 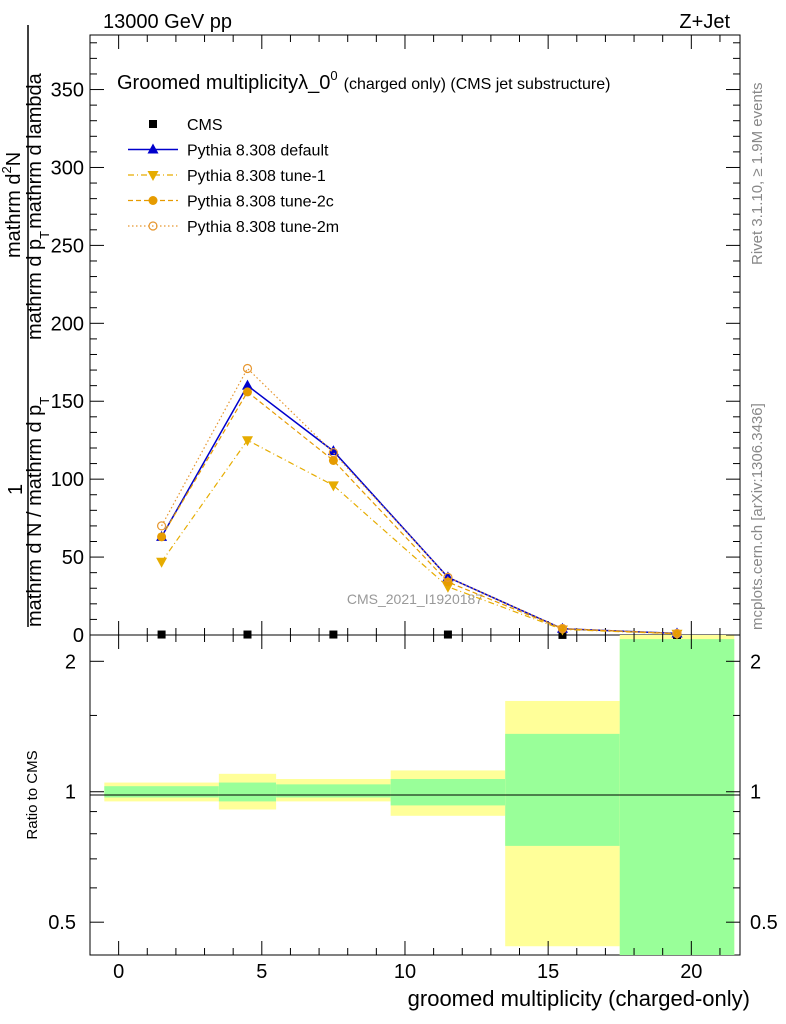 I want to click on legend-label-1: Pythia 8.308 default, so click(x=258, y=151).